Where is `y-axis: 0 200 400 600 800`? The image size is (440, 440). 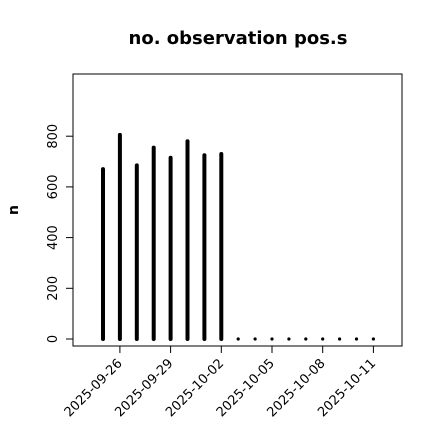
y-axis: 0 200 400 600 800 is located at coordinates (60, 233).